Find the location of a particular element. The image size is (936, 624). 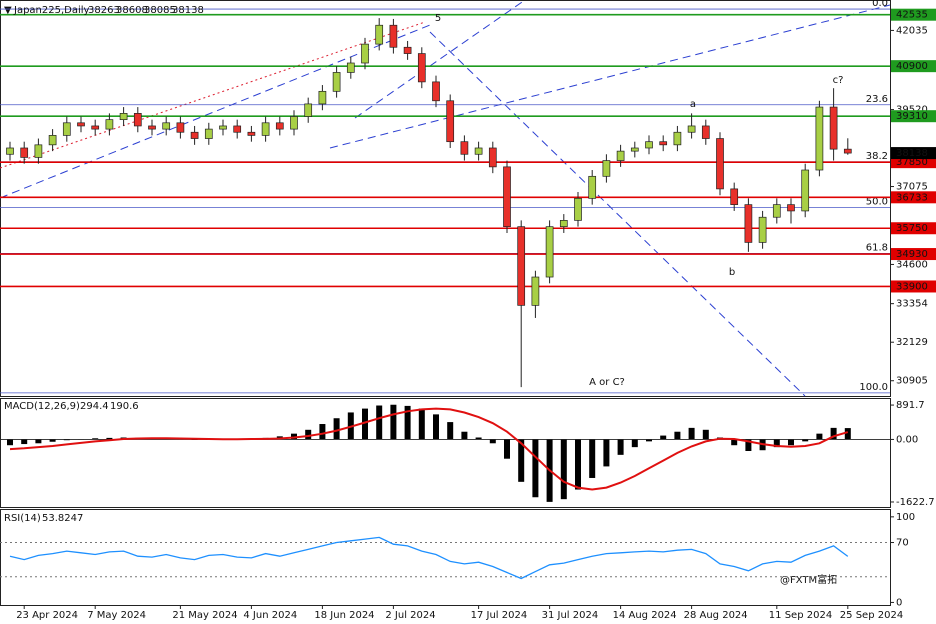

y-tick-label: 891.7 is located at coordinates (910, 405).